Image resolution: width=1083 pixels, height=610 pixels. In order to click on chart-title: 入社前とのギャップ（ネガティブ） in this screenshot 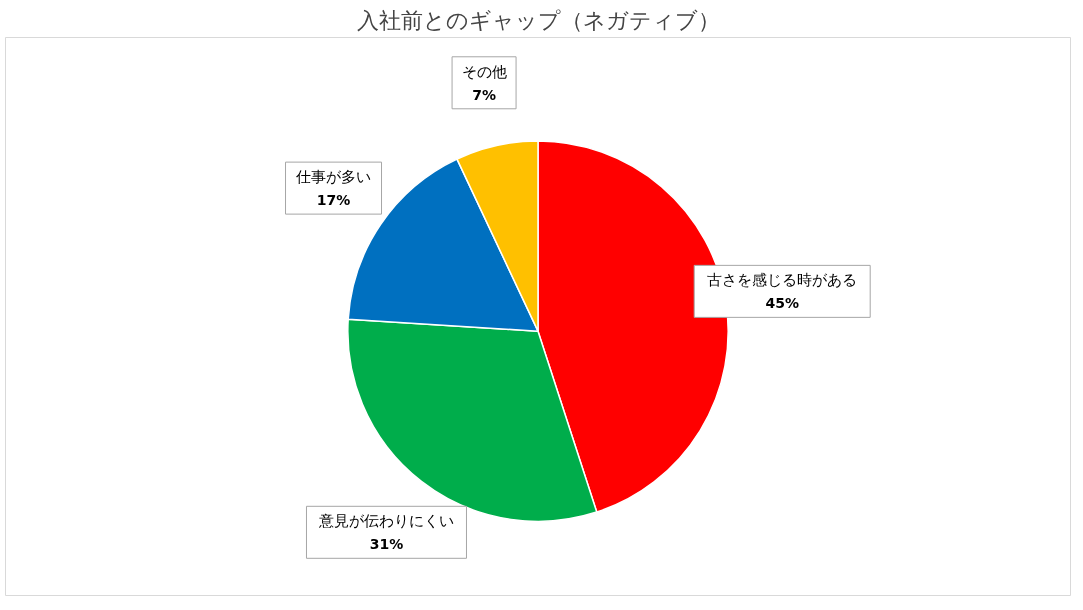, I will do `click(538, 20)`.